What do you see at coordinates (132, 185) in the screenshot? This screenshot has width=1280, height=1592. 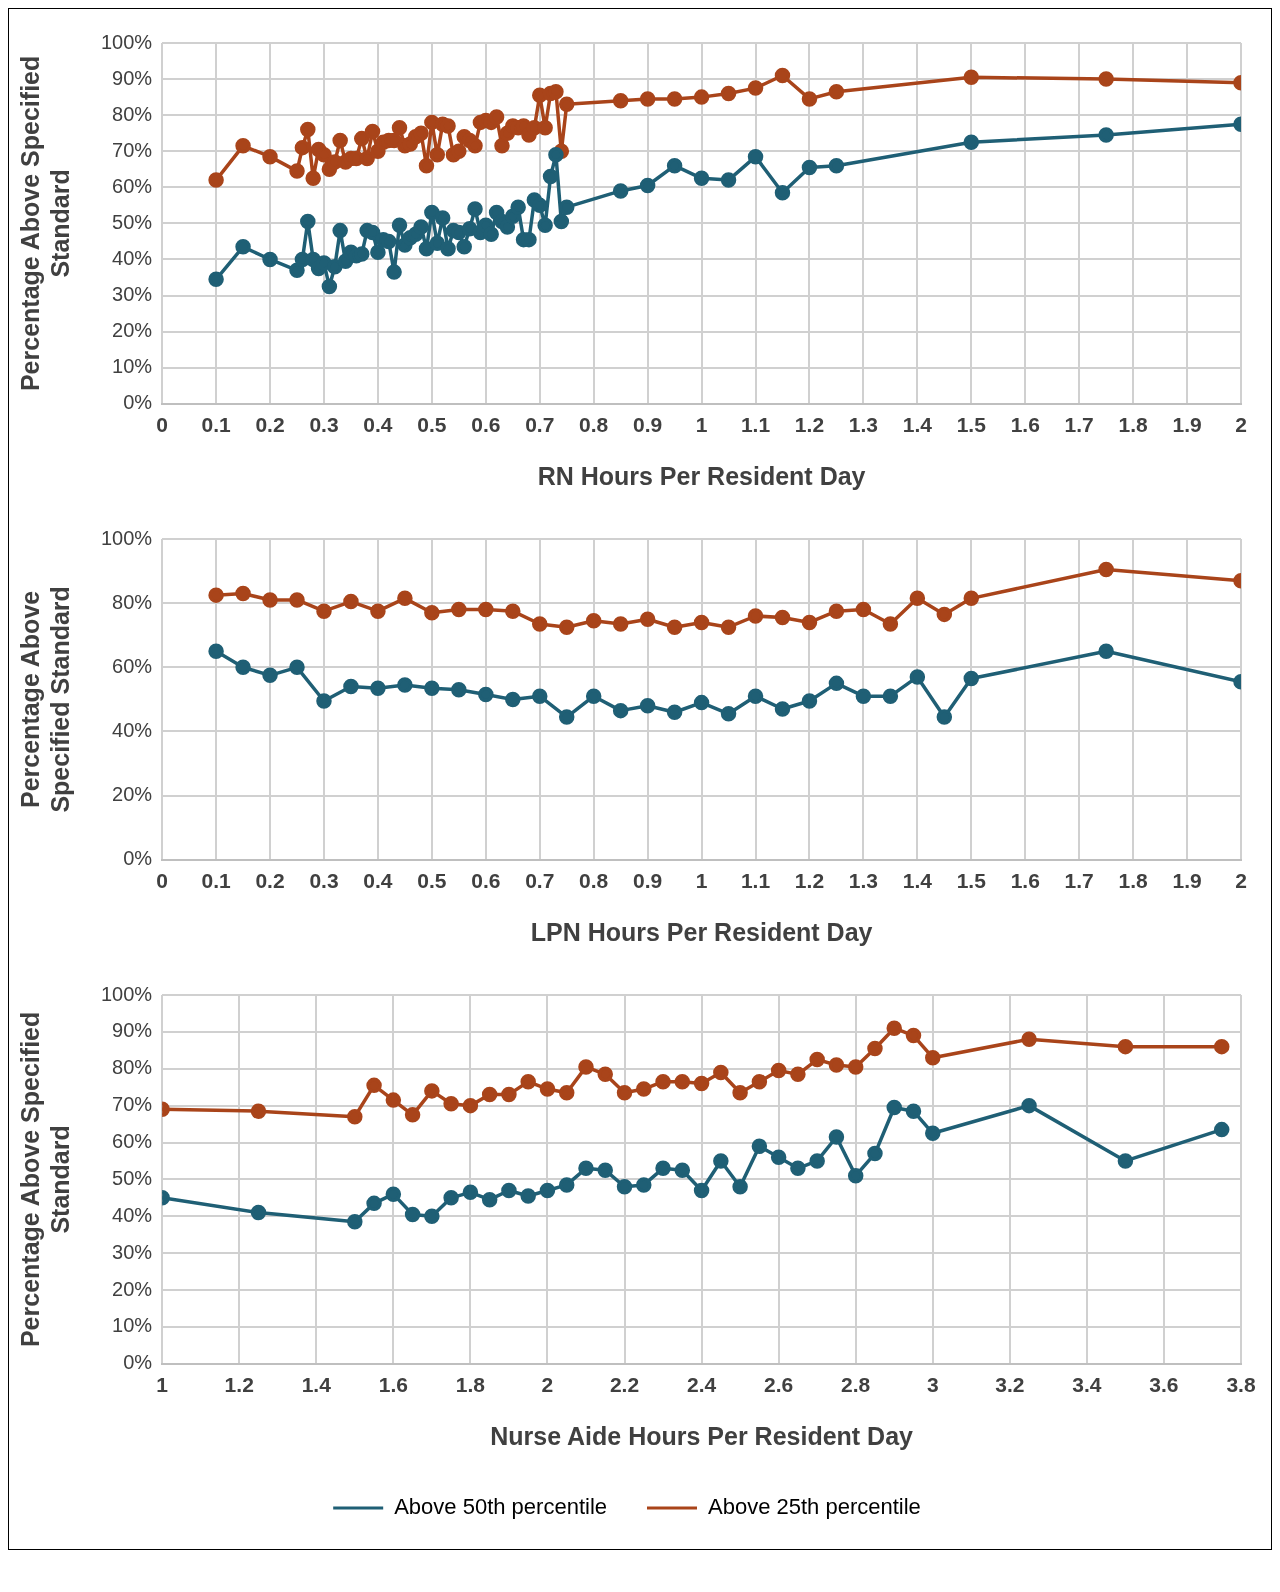 I see `y-tick-label: 60%` at bounding box center [132, 185].